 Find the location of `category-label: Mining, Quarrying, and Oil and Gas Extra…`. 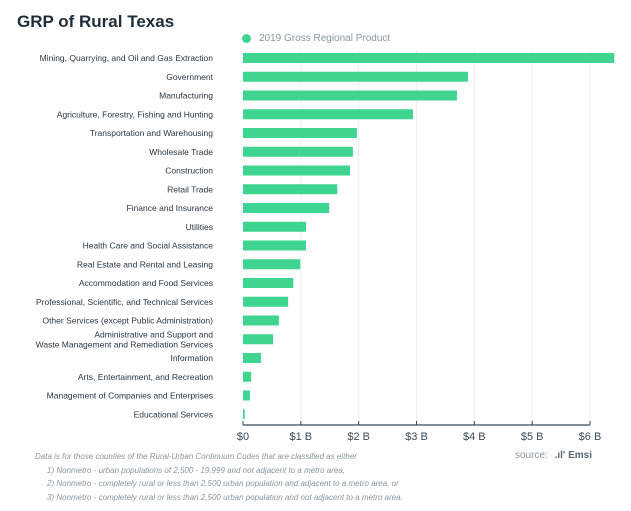

category-label: Mining, Quarrying, and Oil and Gas Extra… is located at coordinates (127, 58).